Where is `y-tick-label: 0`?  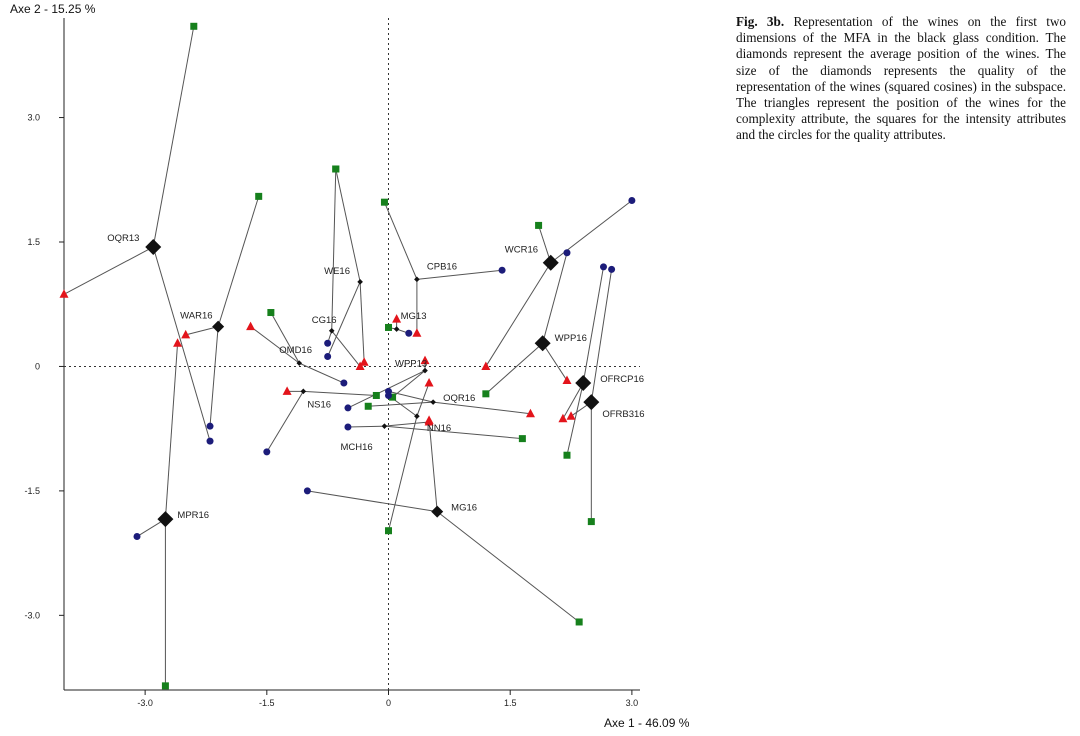
y-tick-label: 0 is located at coordinates (37, 366).